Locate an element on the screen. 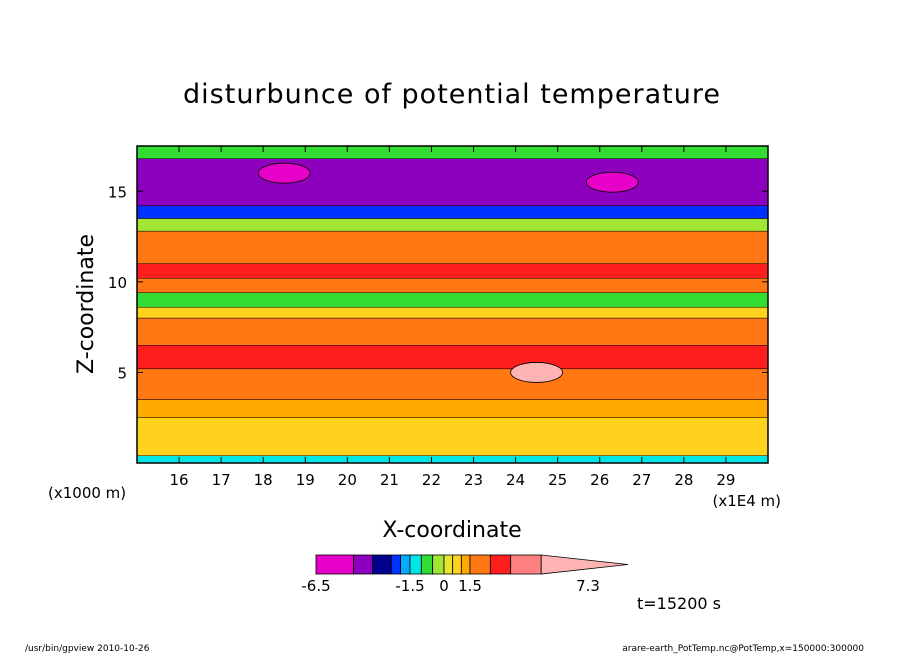 The height and width of the screenshot is (654, 904). y-tick-label: 5 is located at coordinates (122, 373).